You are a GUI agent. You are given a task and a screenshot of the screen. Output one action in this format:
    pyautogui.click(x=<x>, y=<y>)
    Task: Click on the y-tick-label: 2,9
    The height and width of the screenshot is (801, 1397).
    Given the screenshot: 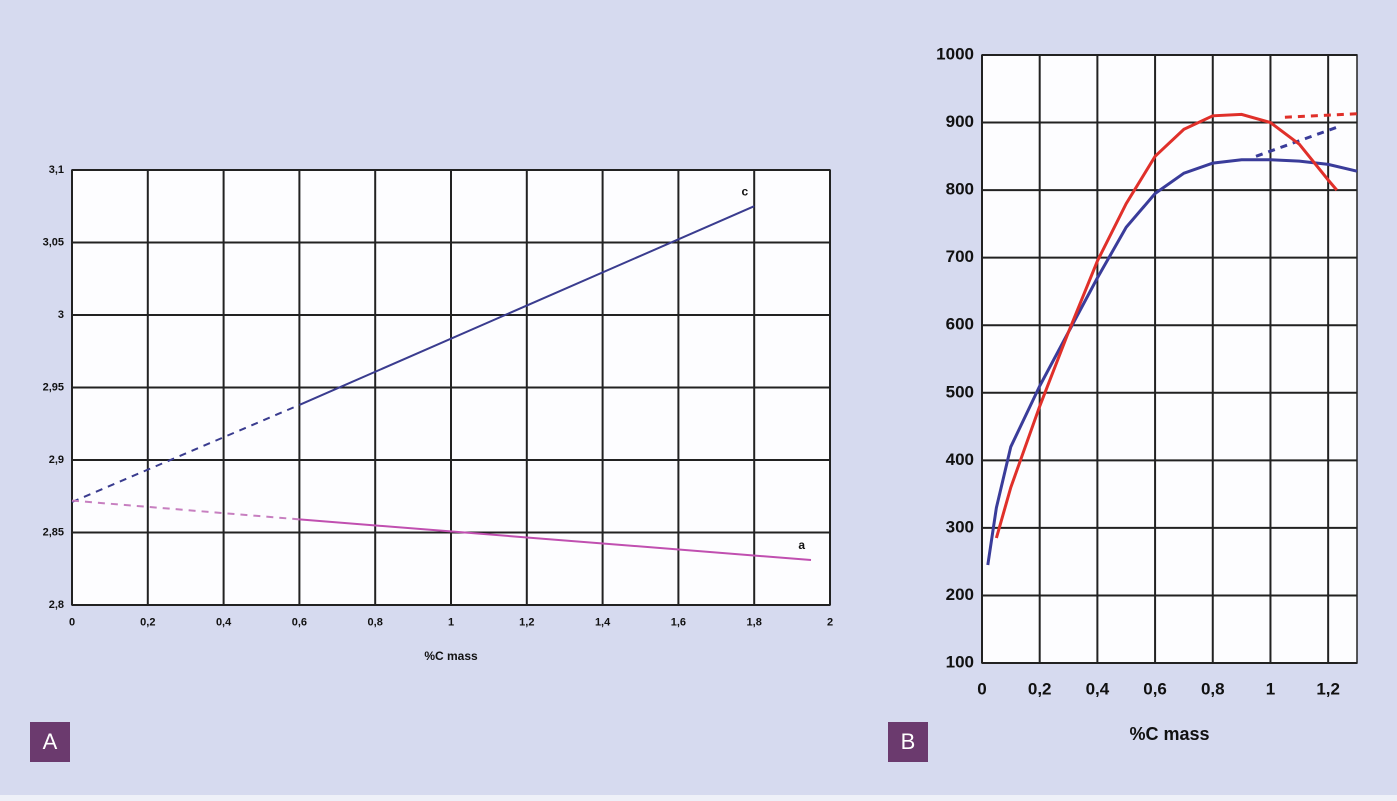 What is the action you would take?
    pyautogui.click(x=56, y=460)
    